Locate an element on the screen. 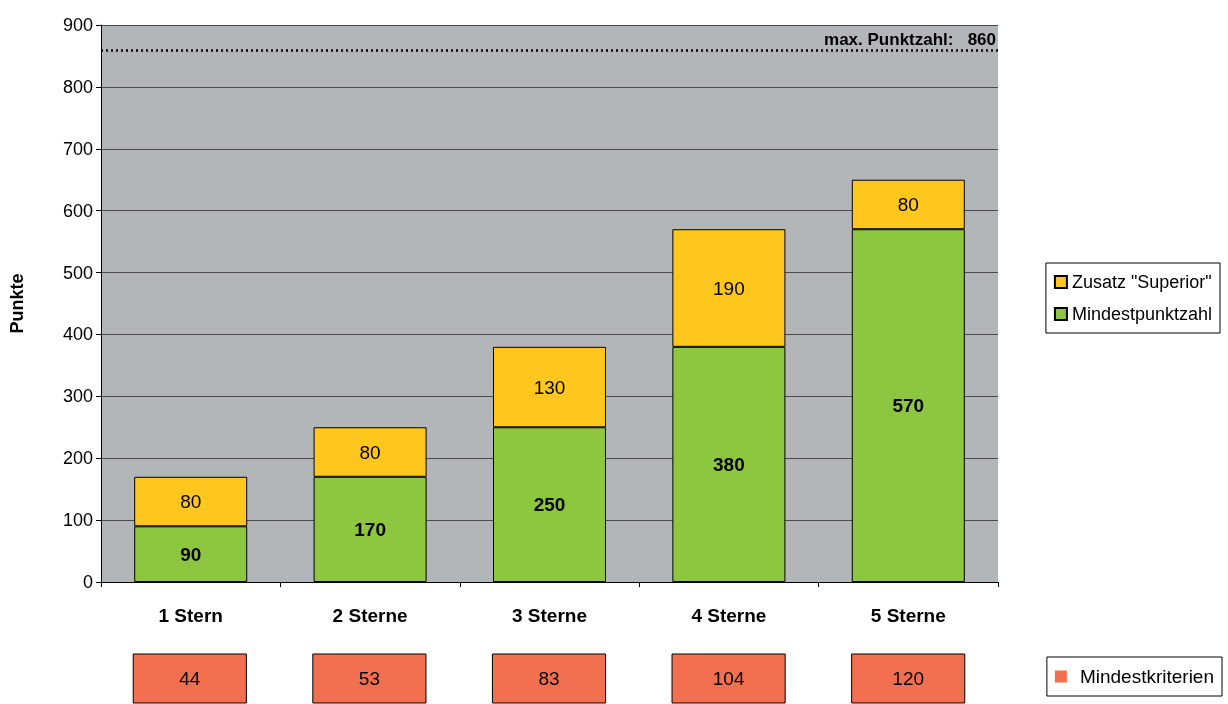 This screenshot has height=704, width=1228. data-label: 380 is located at coordinates (729, 464).